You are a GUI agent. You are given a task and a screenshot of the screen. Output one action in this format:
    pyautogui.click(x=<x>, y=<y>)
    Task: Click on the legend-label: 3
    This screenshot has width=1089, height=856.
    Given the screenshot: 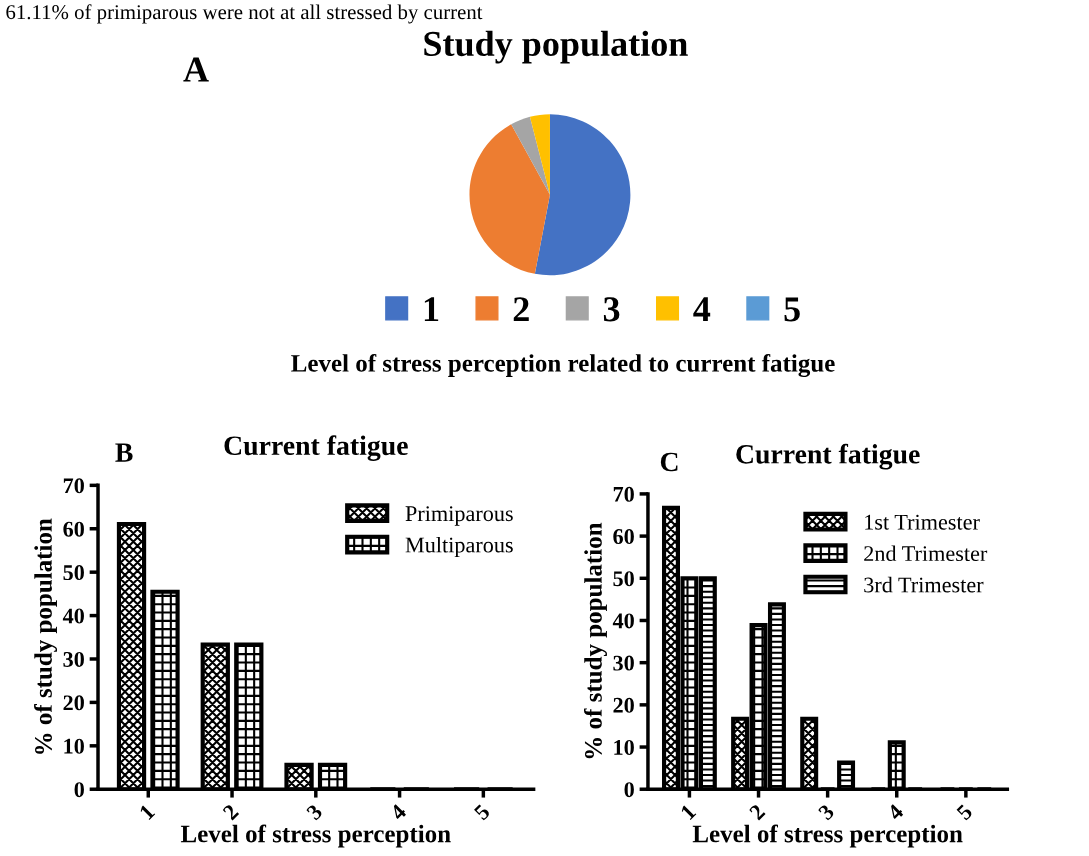 What is the action you would take?
    pyautogui.click(x=611, y=309)
    